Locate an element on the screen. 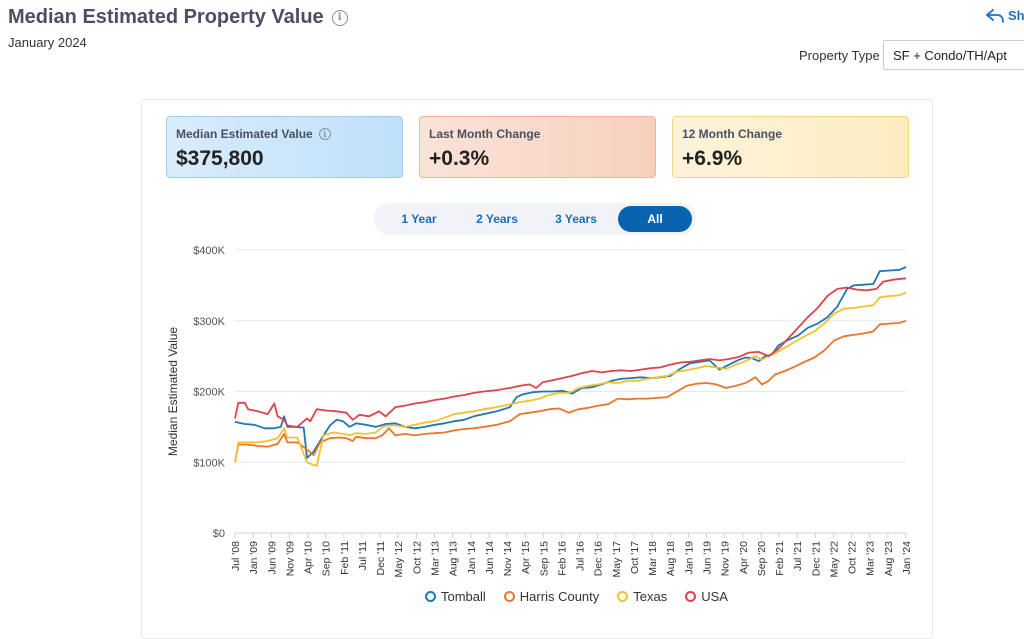 The width and height of the screenshot is (1024, 639). y-tick-label: $100K is located at coordinates (209, 463).